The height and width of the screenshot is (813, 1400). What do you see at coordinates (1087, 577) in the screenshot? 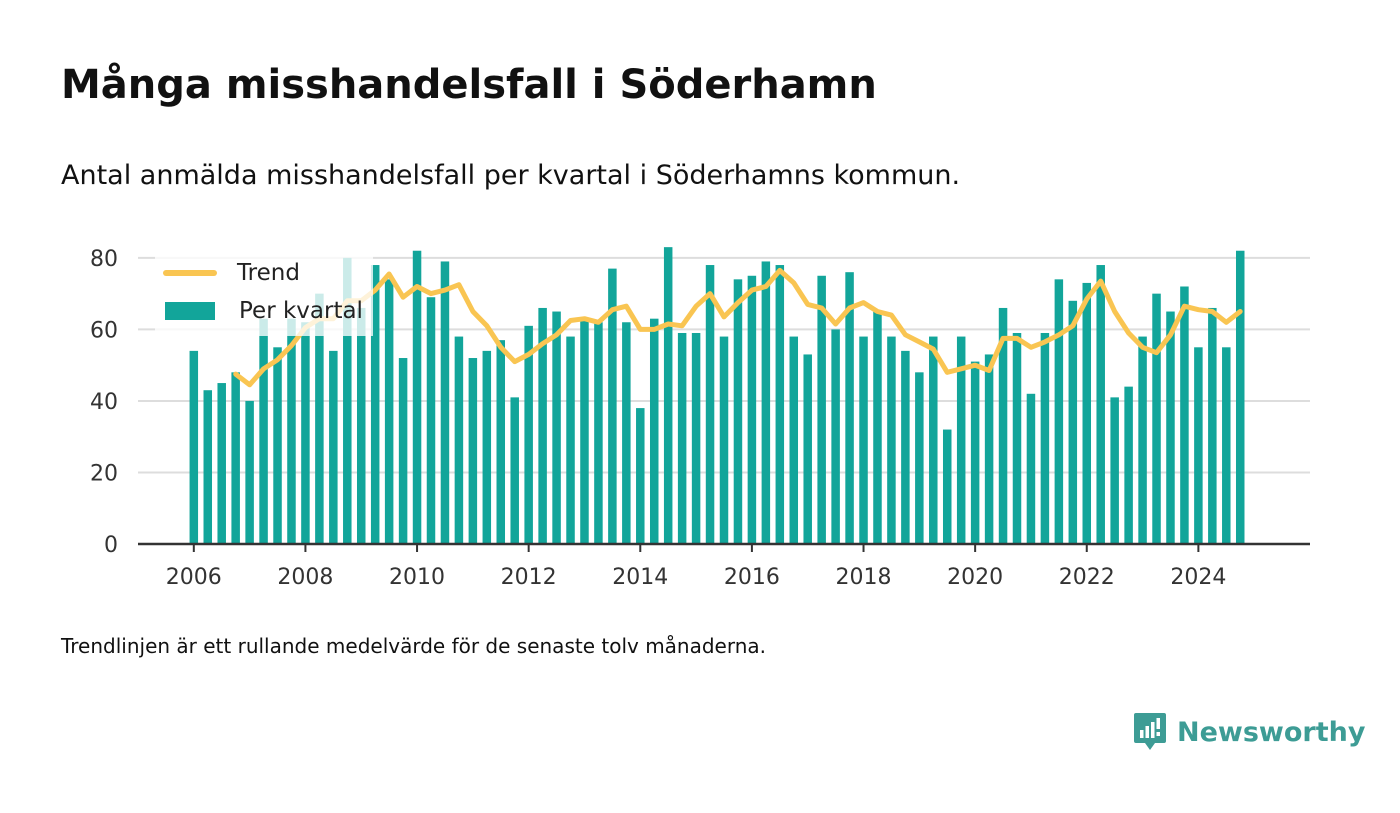
I see `x-tick-label: 2022` at bounding box center [1087, 577].